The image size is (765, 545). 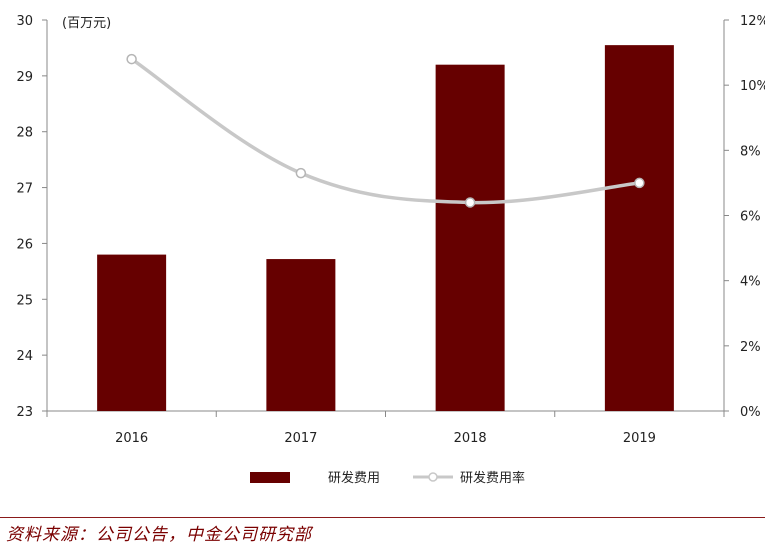 I want to click on right-tick-label: 0%, so click(x=750, y=412).